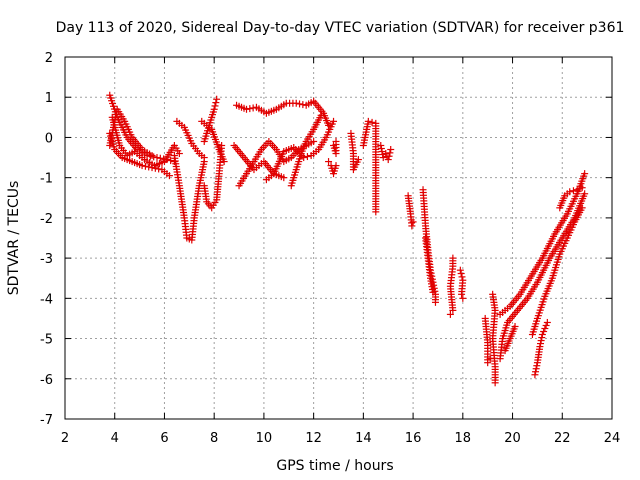 The width and height of the screenshot is (640, 480). What do you see at coordinates (334, 466) in the screenshot?
I see `x-axis-label: GPS time / hours` at bounding box center [334, 466].